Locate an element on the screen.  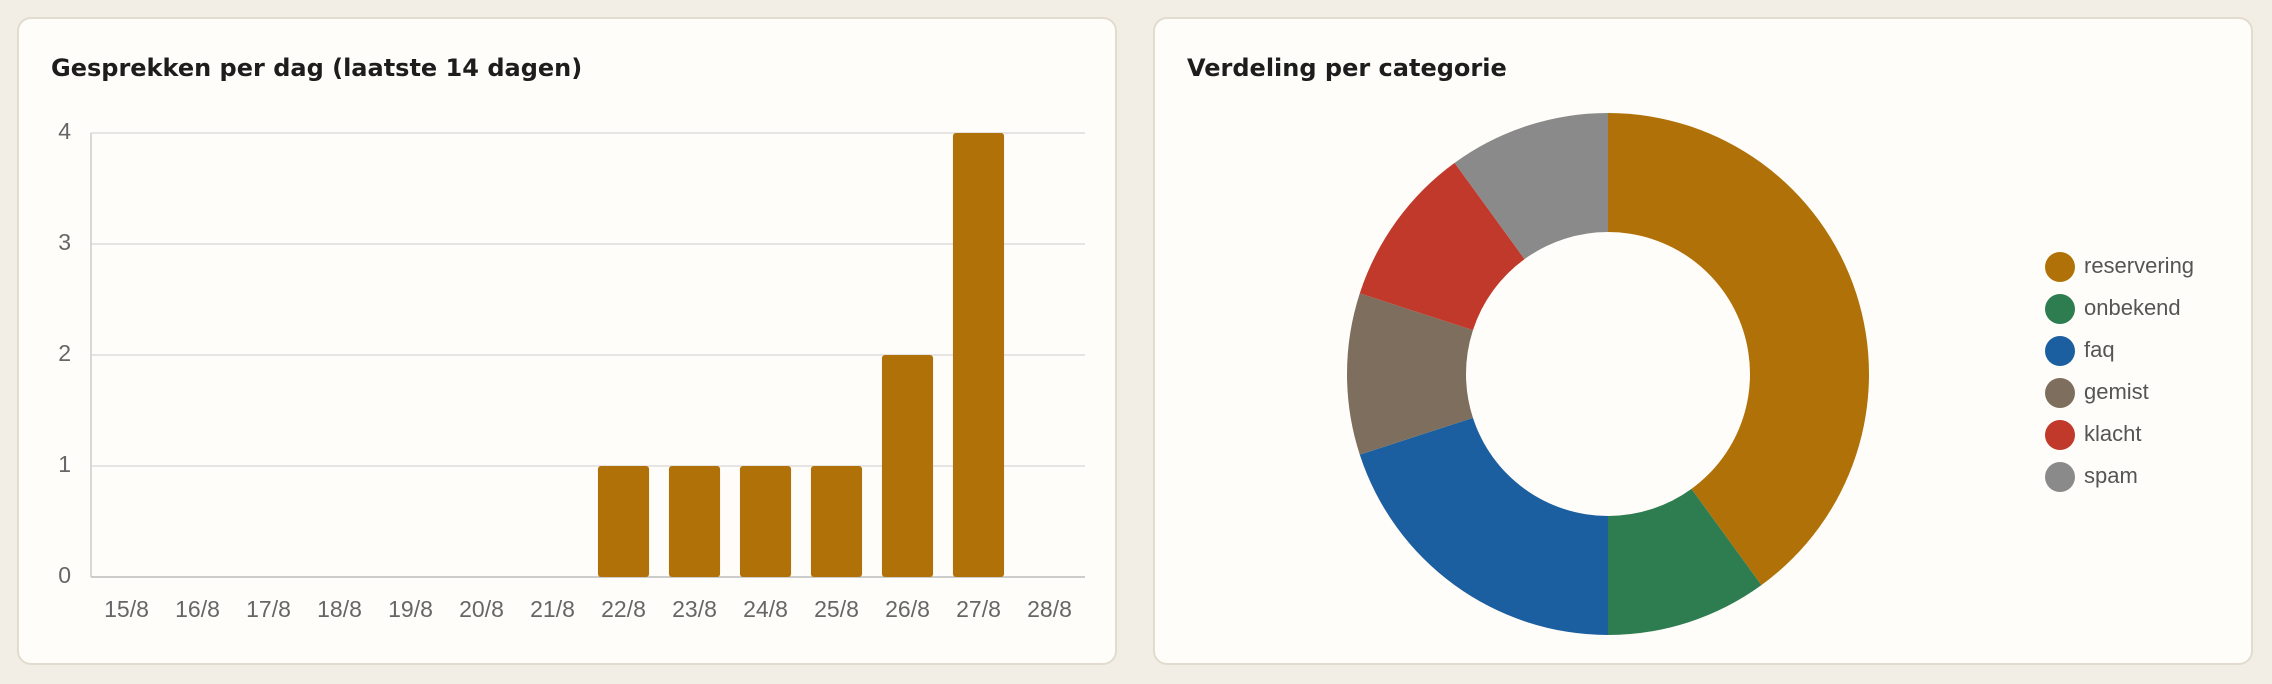
x-tick-label: 19/8 is located at coordinates (410, 609).